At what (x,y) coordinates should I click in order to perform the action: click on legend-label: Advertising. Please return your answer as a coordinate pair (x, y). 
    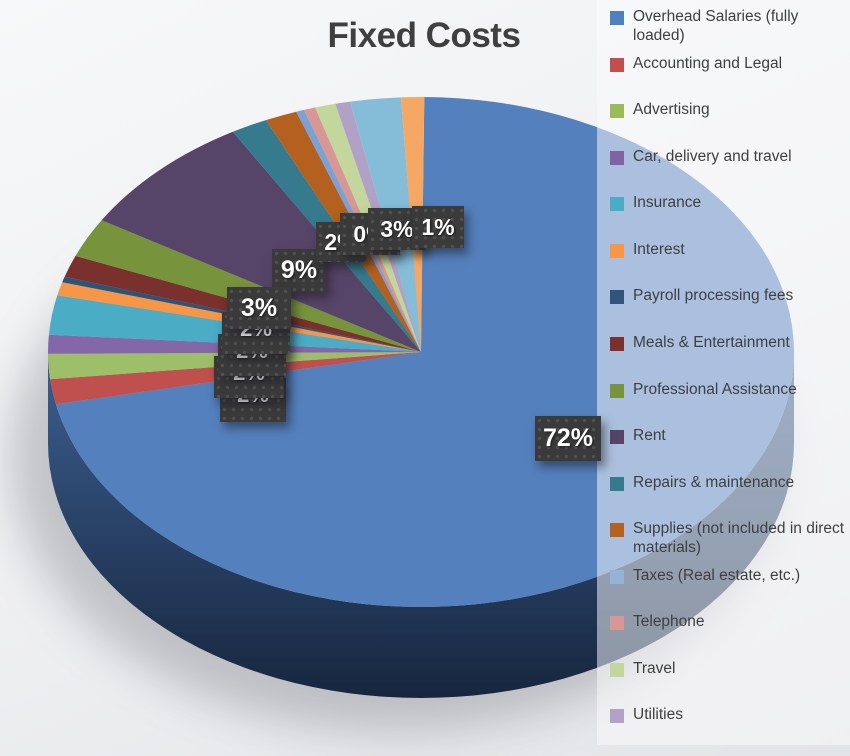
    Looking at the image, I should click on (671, 110).